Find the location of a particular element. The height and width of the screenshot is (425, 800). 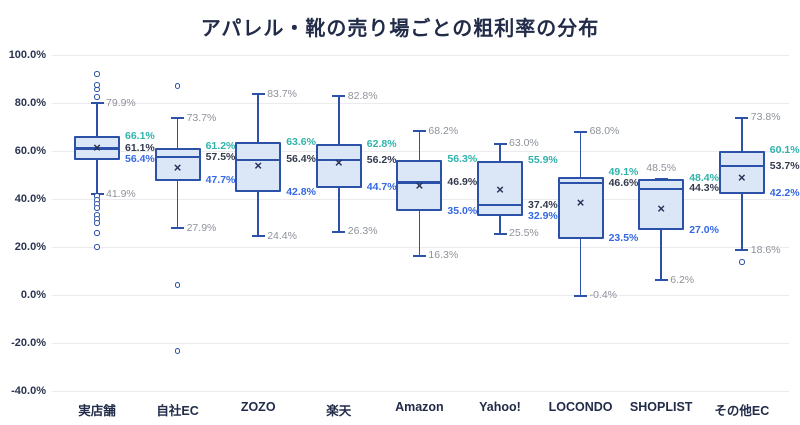

chart-title: アパレル・靴の売り場ごとの粗利率の分布 is located at coordinates (400, 29).